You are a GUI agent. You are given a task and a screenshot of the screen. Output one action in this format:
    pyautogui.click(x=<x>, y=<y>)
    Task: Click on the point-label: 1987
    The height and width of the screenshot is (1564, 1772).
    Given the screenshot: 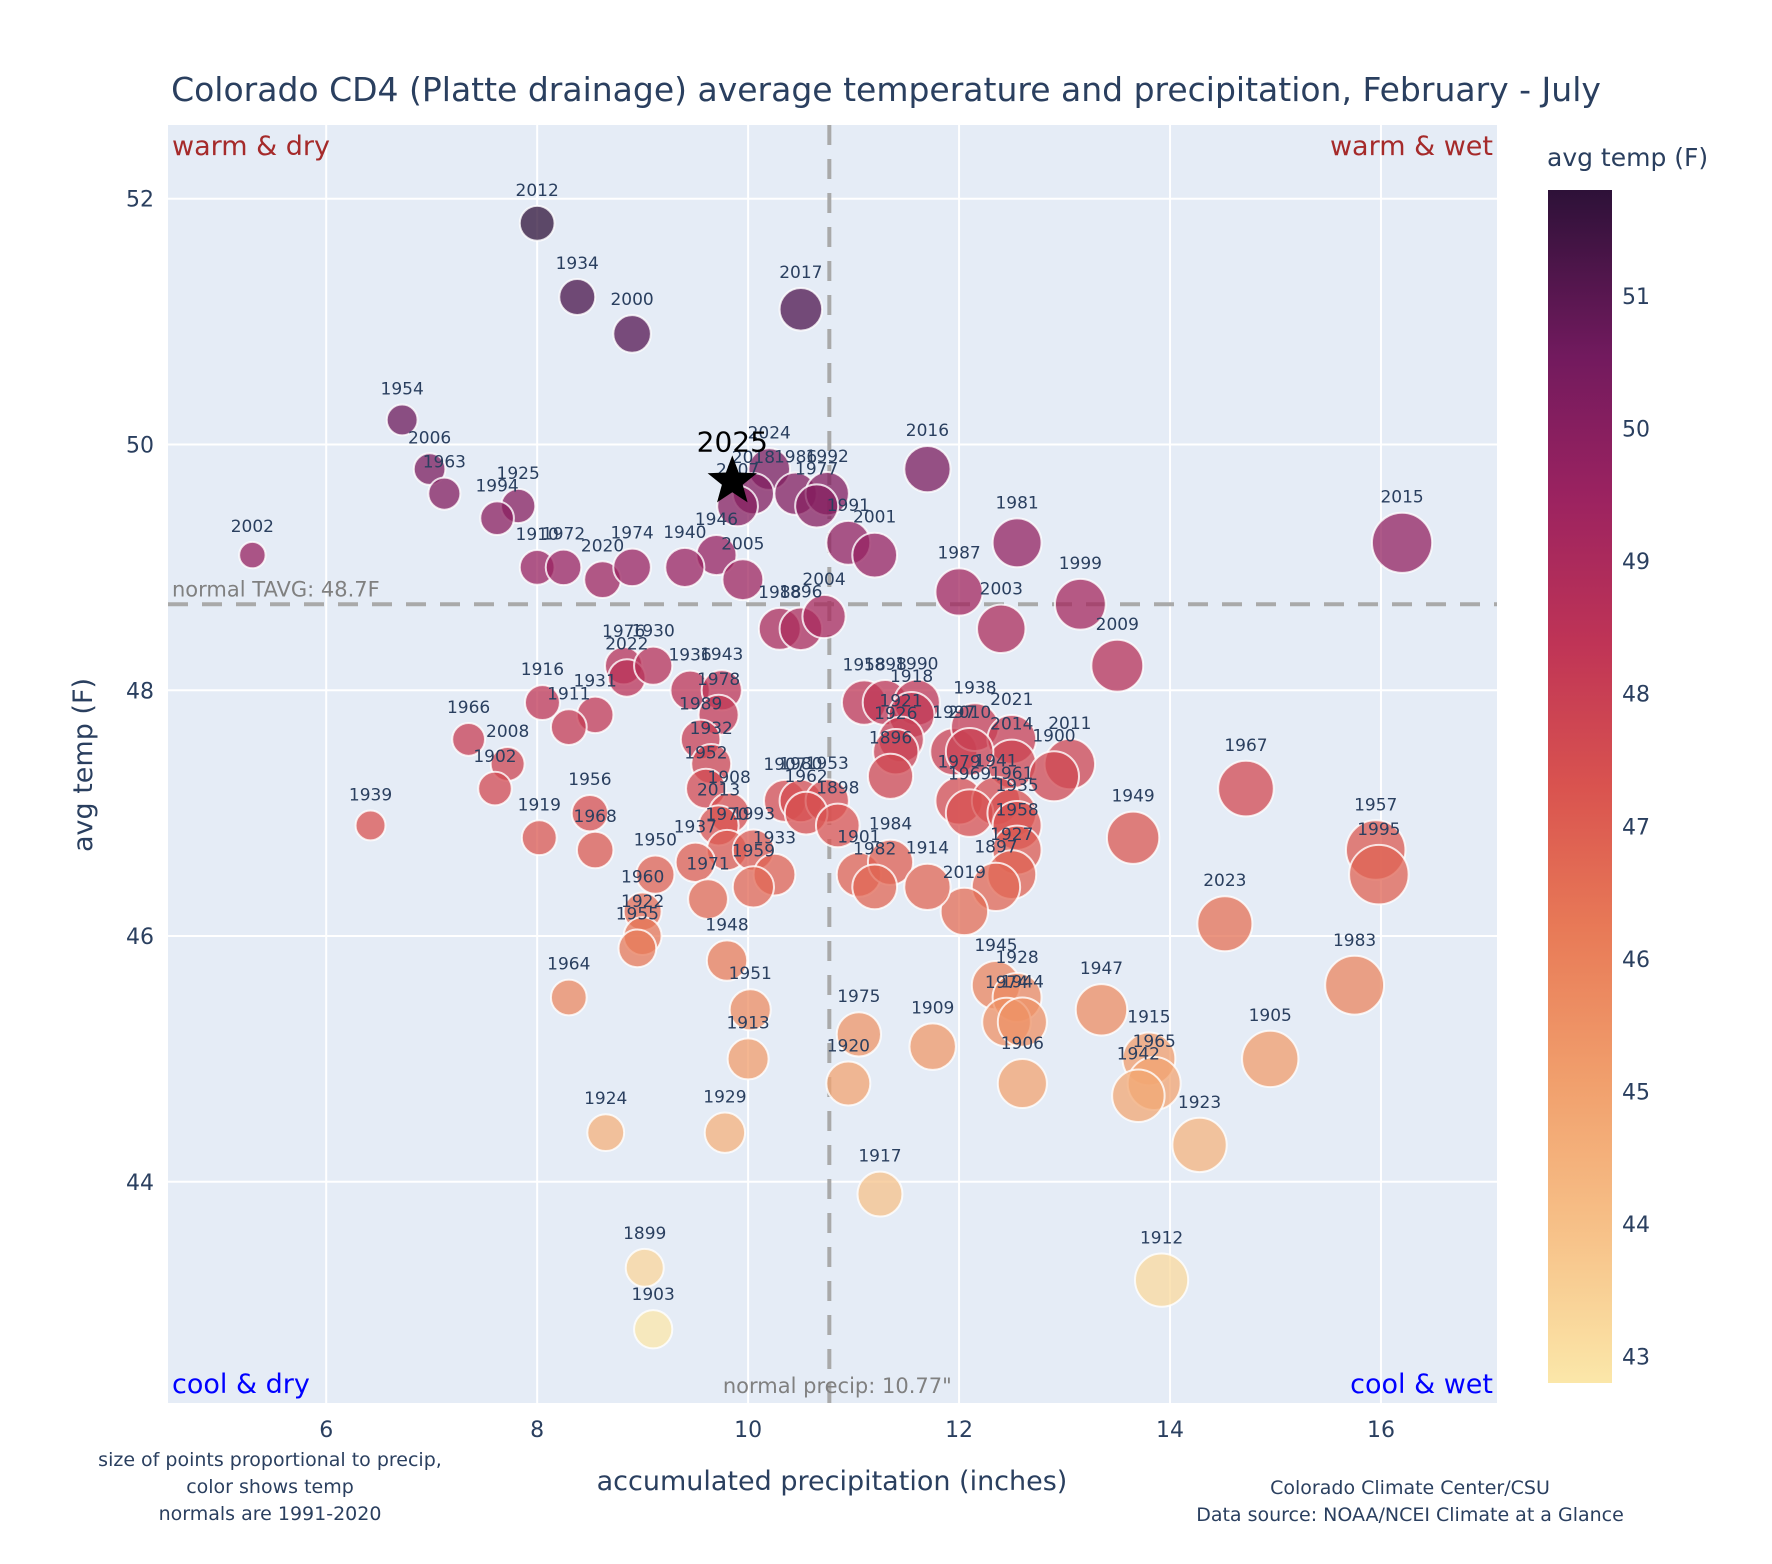 What is the action you would take?
    pyautogui.click(x=958, y=553)
    